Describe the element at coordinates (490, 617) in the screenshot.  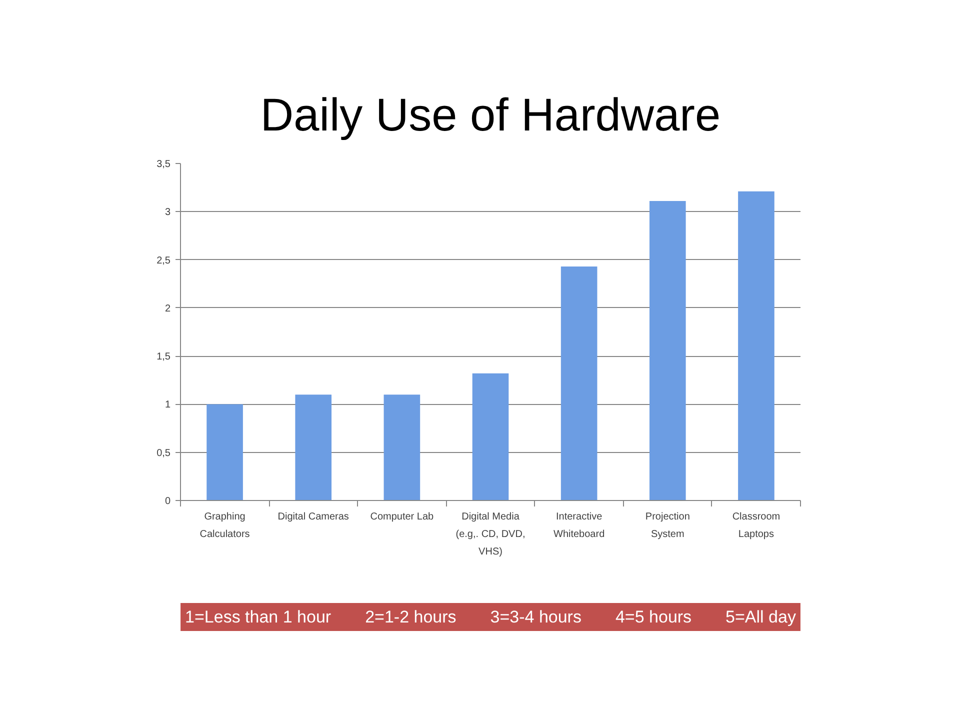
I see `text: 1=Less than 1 hour 2=1-2 hours 3=3-4 hours 4=5 hours 5=All day` at that location.